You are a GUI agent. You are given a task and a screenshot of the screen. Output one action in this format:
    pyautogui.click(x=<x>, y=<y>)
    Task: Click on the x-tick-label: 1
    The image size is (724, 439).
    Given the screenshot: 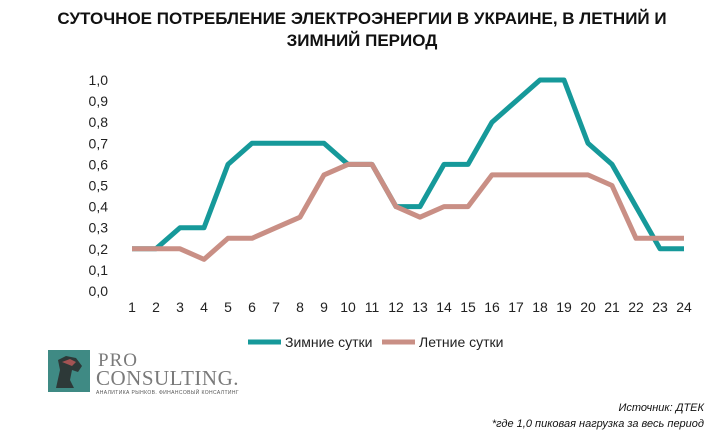 What is the action you would take?
    pyautogui.click(x=132, y=307)
    